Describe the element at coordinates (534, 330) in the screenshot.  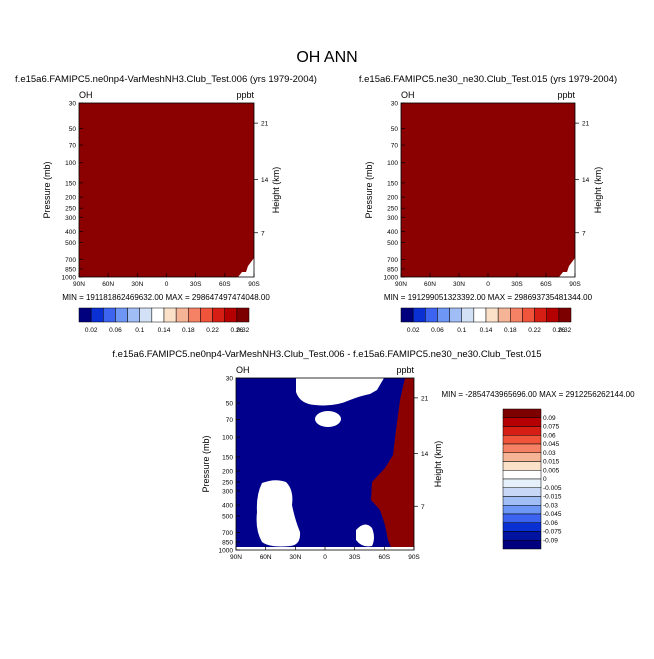
I see `colorbar-label: 0.22` at that location.